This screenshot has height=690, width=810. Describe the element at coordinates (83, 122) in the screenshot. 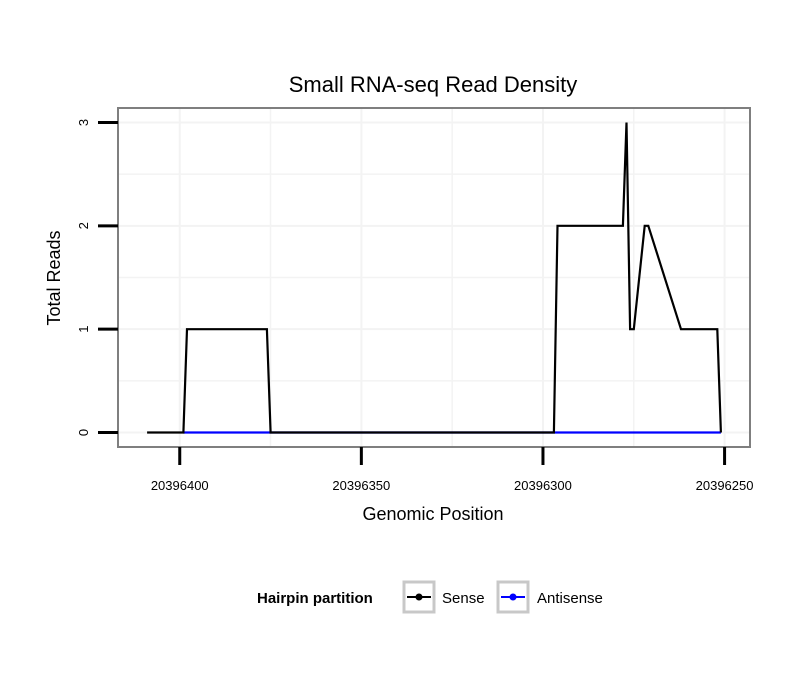

I see `y-tick-label: 3` at that location.